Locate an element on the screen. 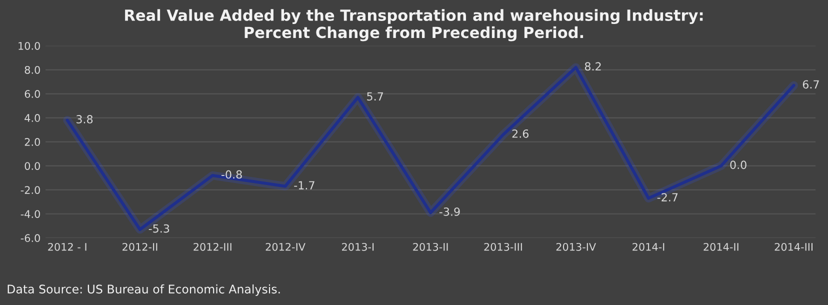 The width and height of the screenshot is (828, 305). y-tick-label: 8.0 is located at coordinates (32, 70).